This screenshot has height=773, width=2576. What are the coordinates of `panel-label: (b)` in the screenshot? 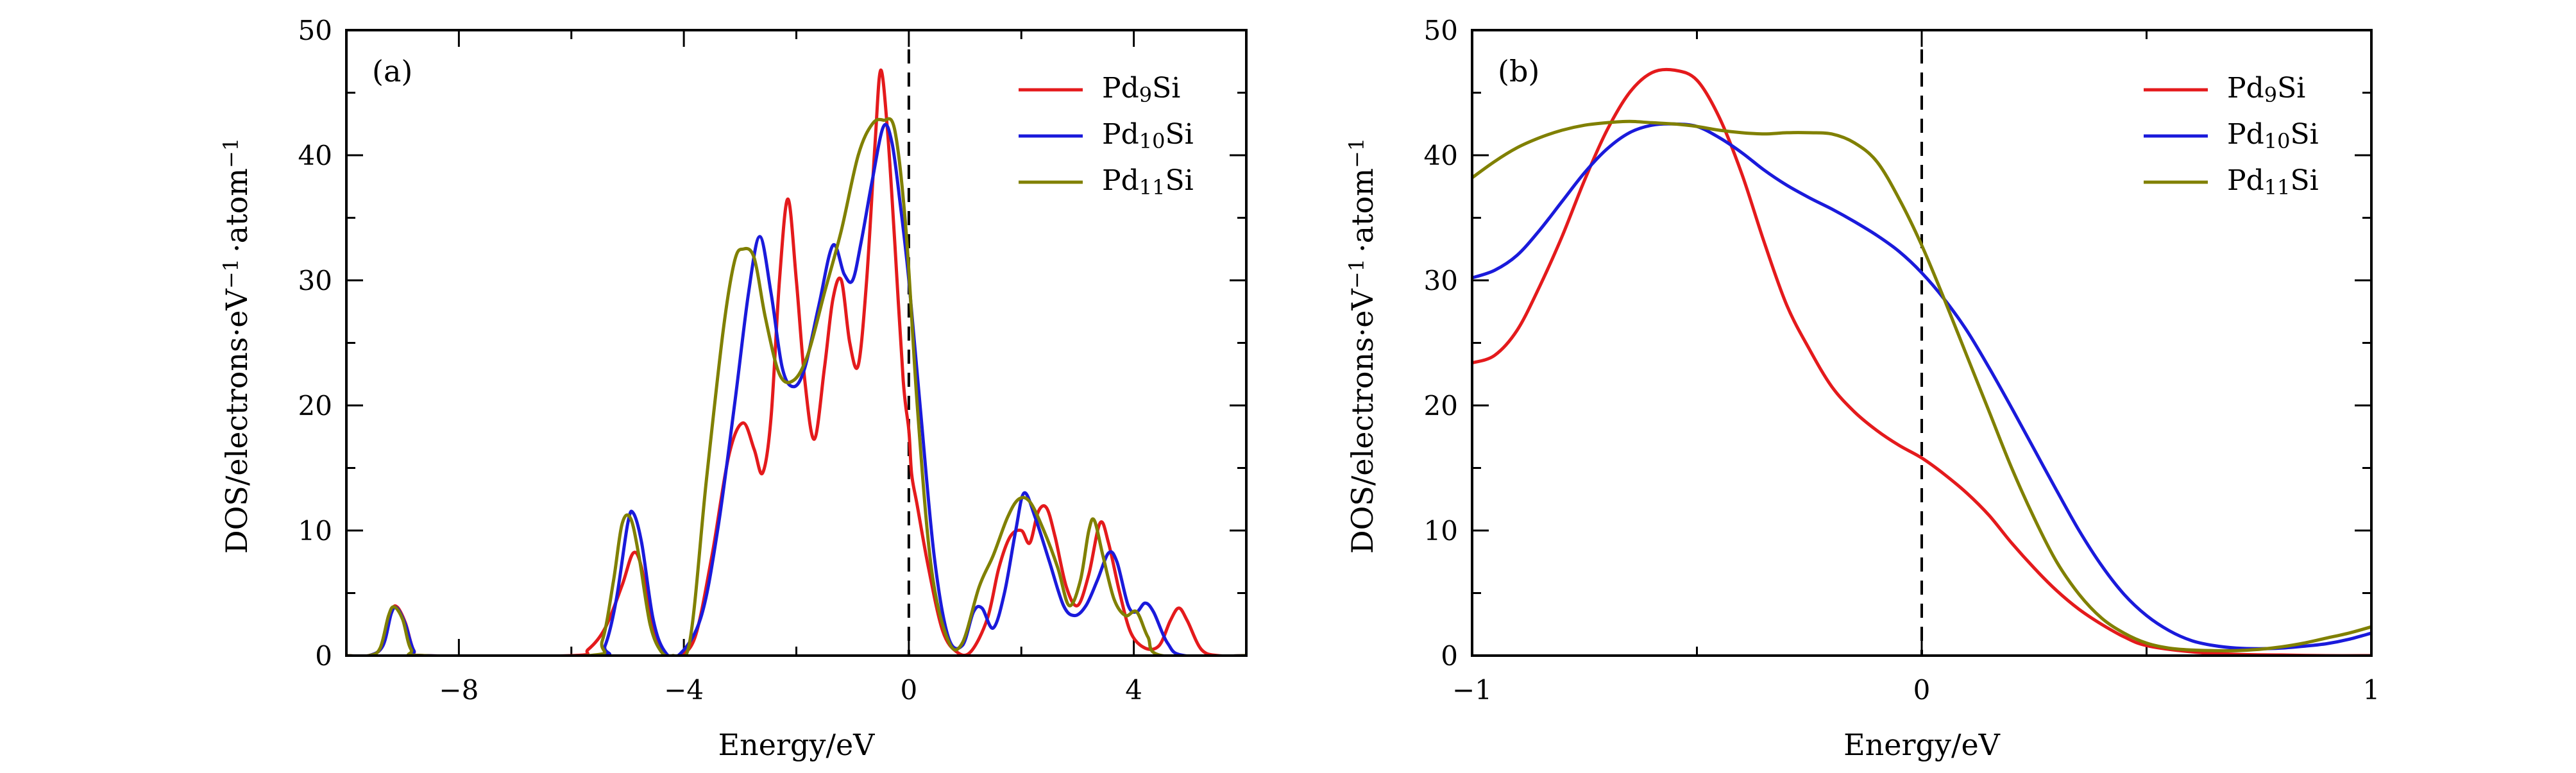 It's located at (1518, 71).